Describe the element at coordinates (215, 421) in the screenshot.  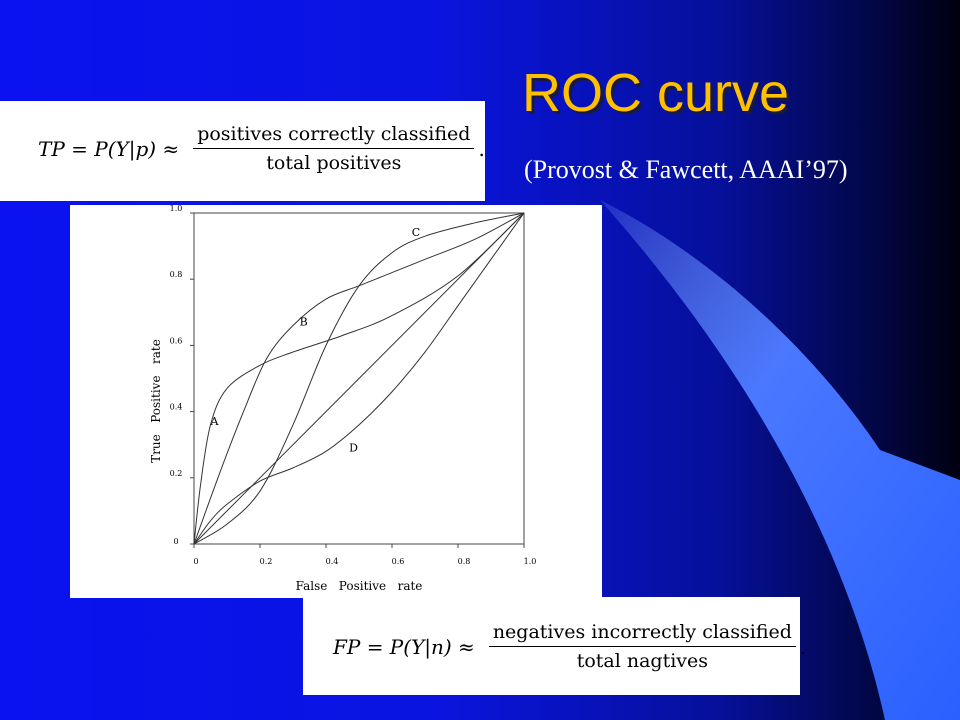
I see `curve-label-a: A` at that location.